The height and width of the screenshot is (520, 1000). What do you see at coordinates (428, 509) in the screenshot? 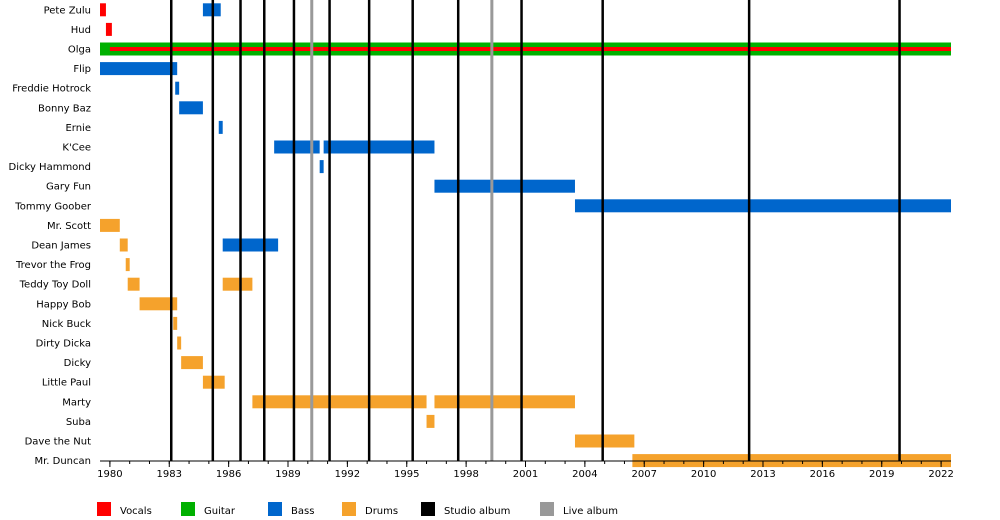
I see `legend-swatch-studio-album` at bounding box center [428, 509].